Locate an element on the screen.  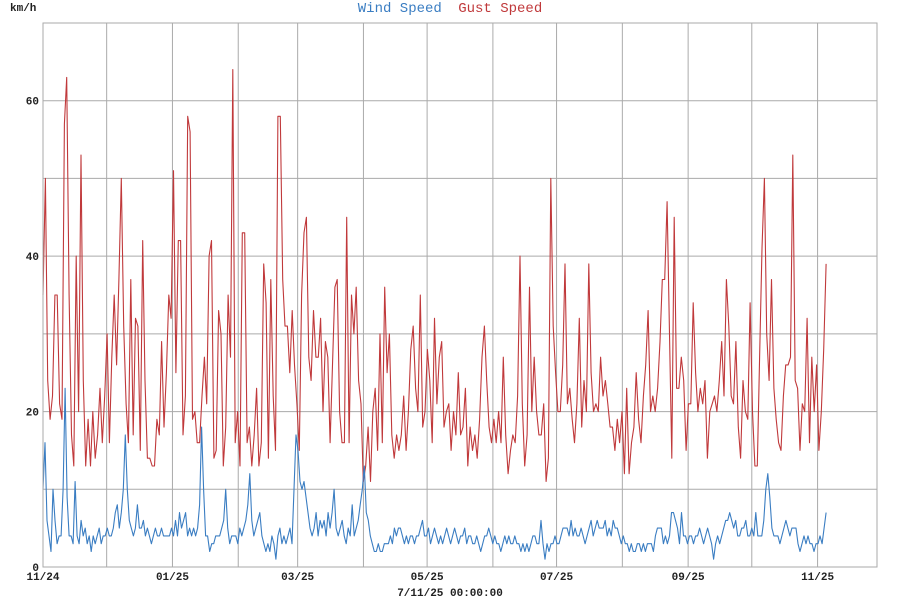
x-tick-label: 03/25 is located at coordinates (297, 578).